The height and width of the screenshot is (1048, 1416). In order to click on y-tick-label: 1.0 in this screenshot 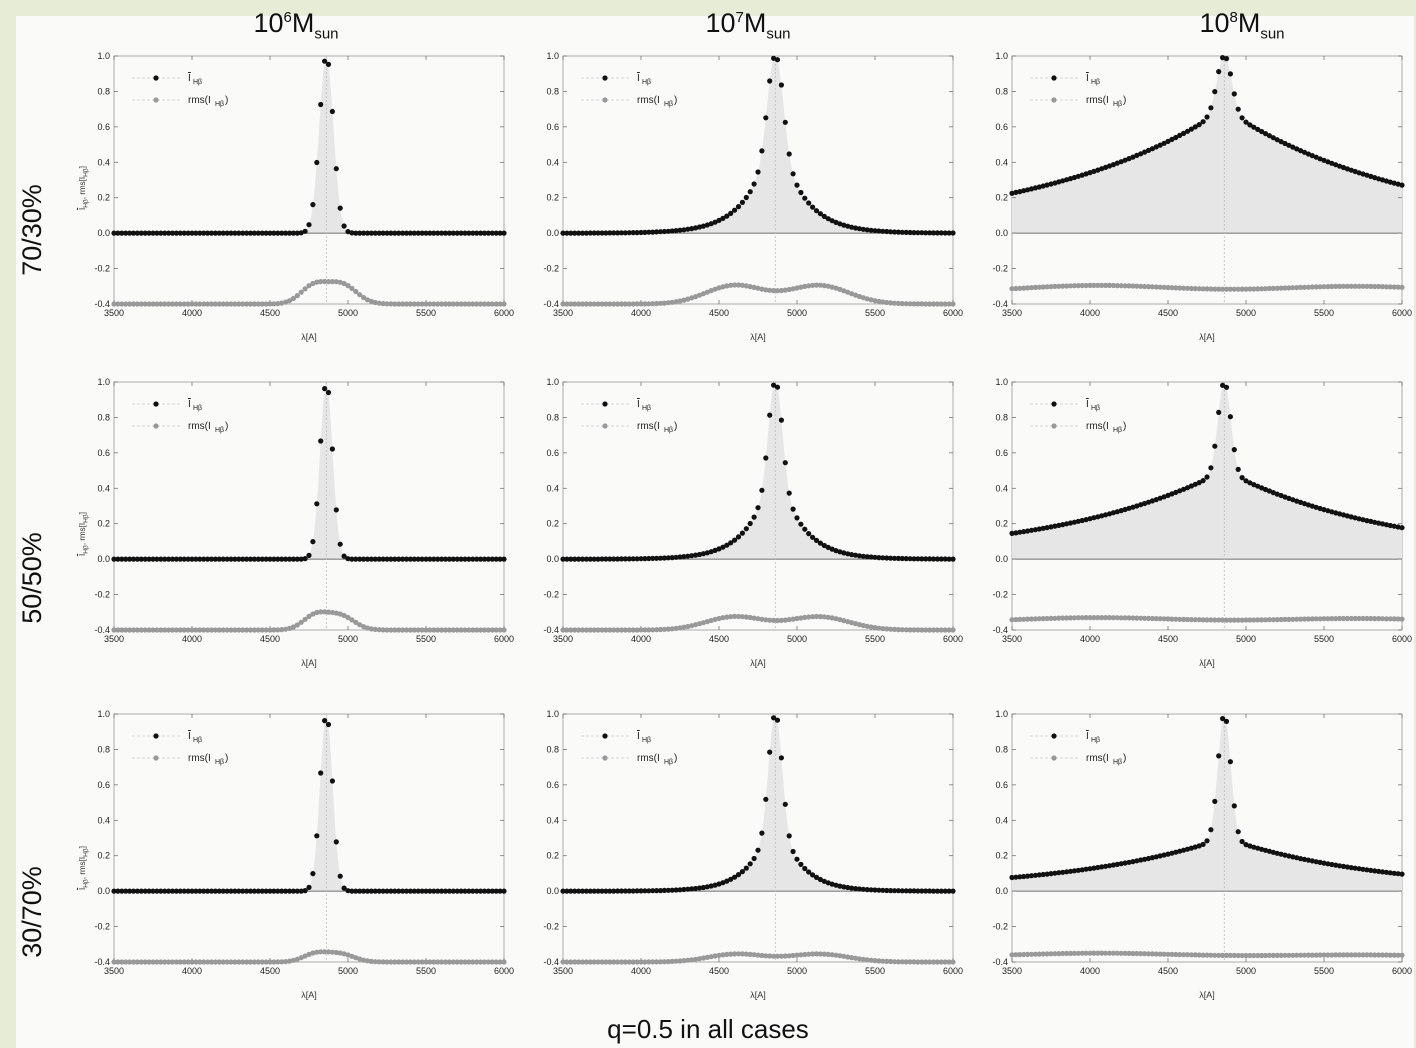, I will do `click(552, 56)`.